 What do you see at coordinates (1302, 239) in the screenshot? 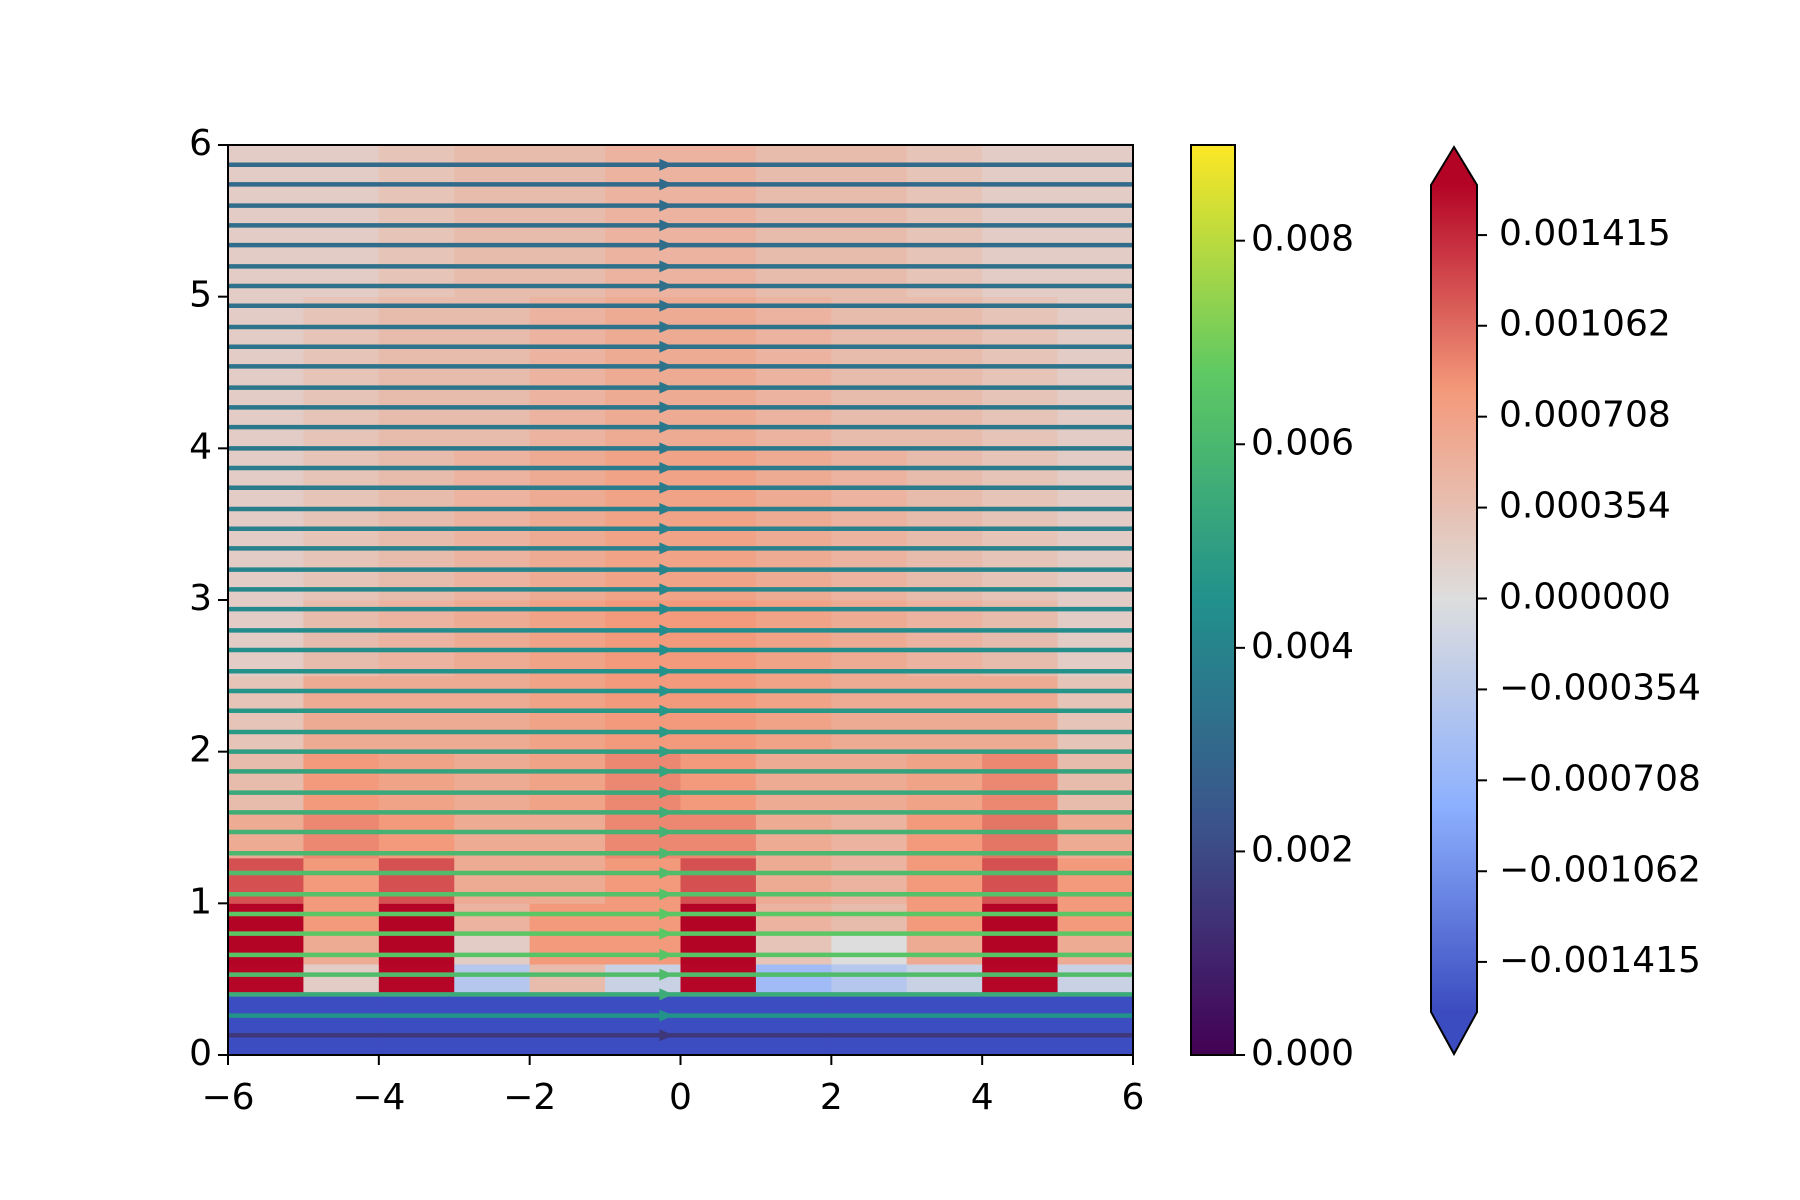
I see `colorbar-tick-label: 0.008` at bounding box center [1302, 239].